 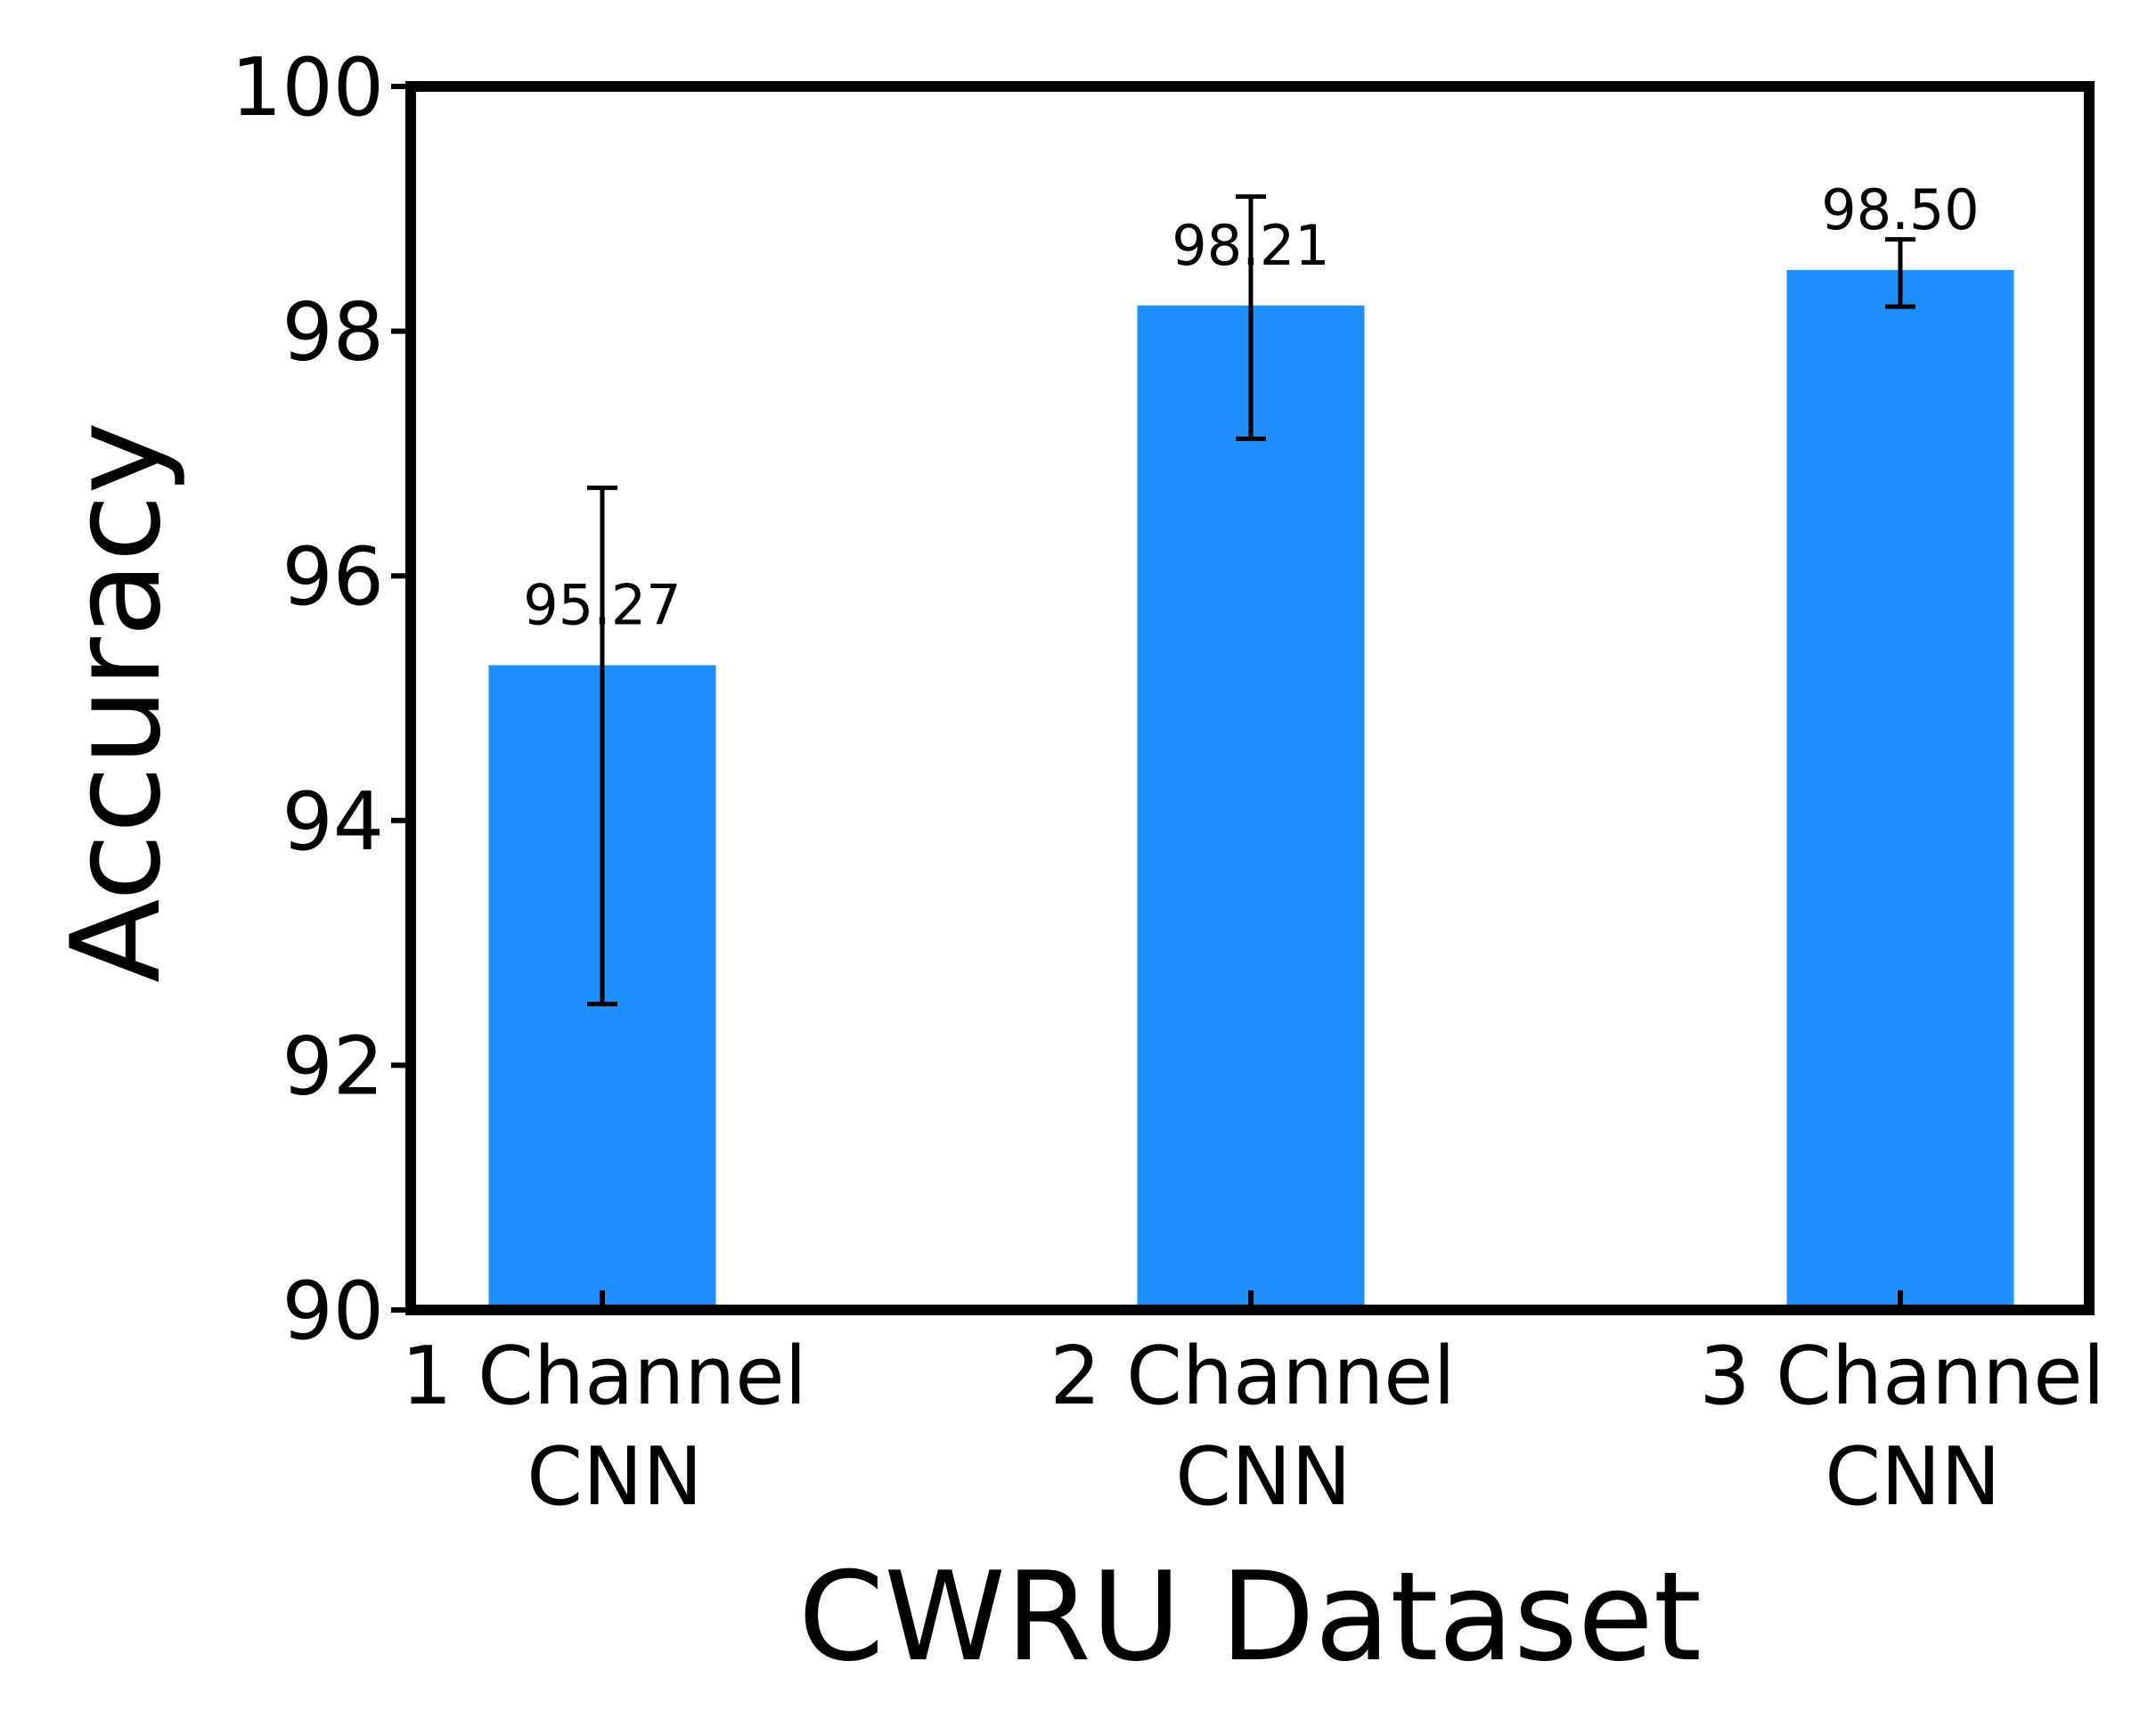 I want to click on data-label: 95.27, so click(x=602, y=604).